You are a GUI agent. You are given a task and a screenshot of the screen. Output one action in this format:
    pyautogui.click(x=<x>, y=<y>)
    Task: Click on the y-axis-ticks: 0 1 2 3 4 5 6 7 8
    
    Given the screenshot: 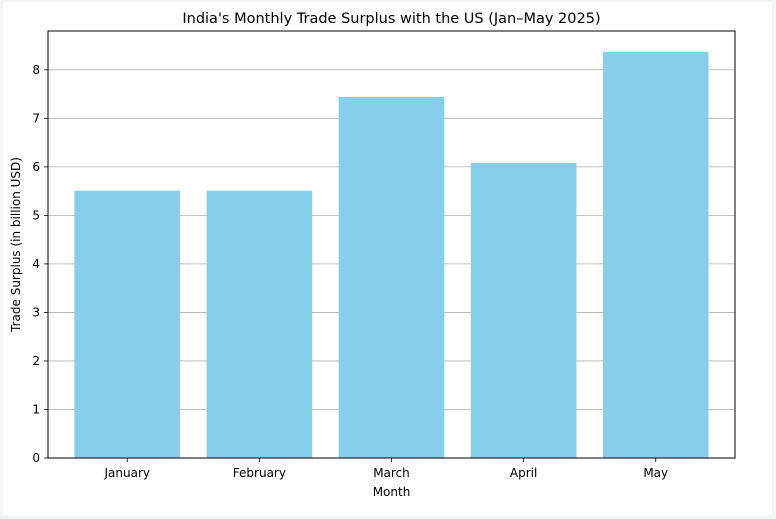 What is the action you would take?
    pyautogui.click(x=40, y=264)
    